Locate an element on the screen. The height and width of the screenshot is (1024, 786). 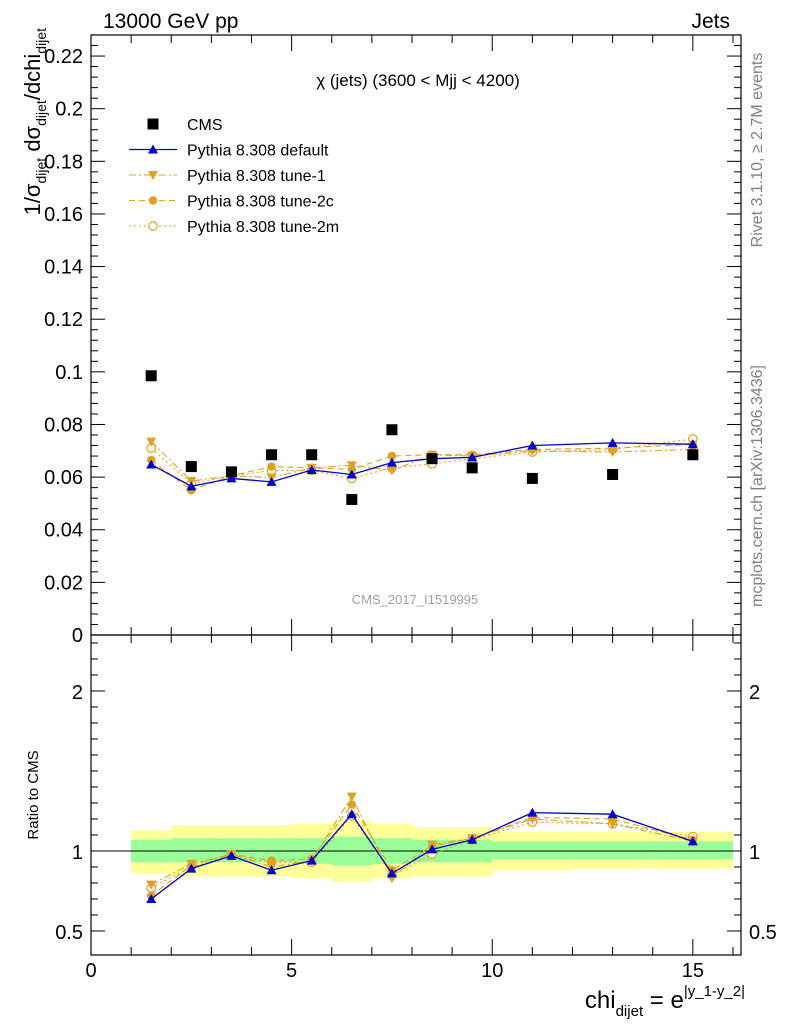
y-tick-label: 0.22 is located at coordinates (63, 57).